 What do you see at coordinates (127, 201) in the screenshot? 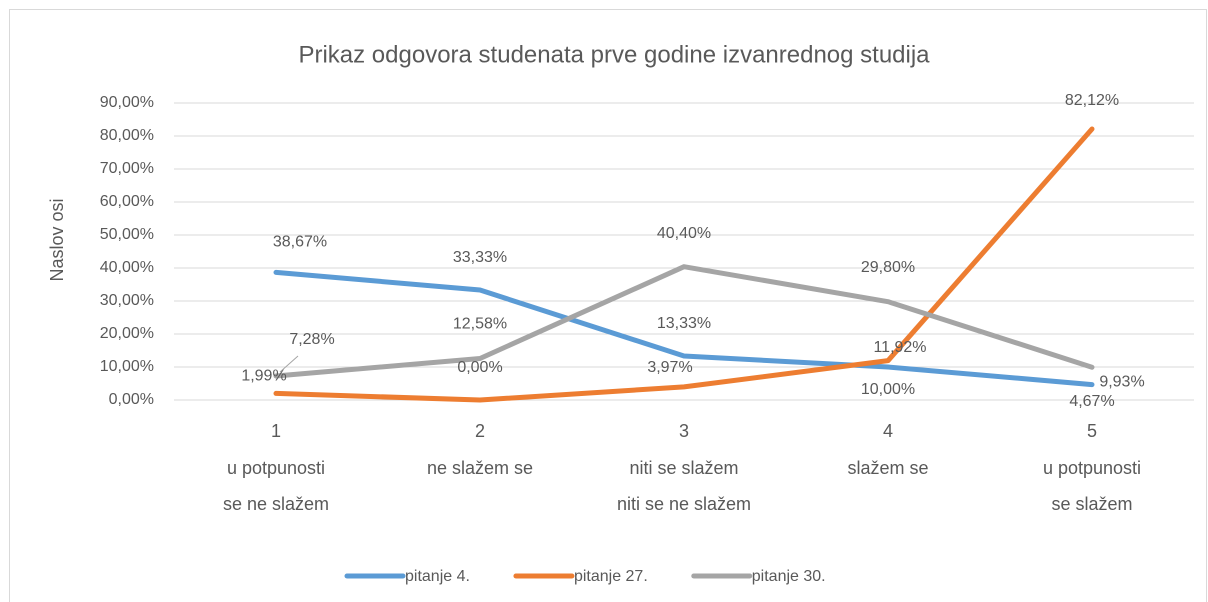
I see `y-tick-label: 60,00%` at bounding box center [127, 201].